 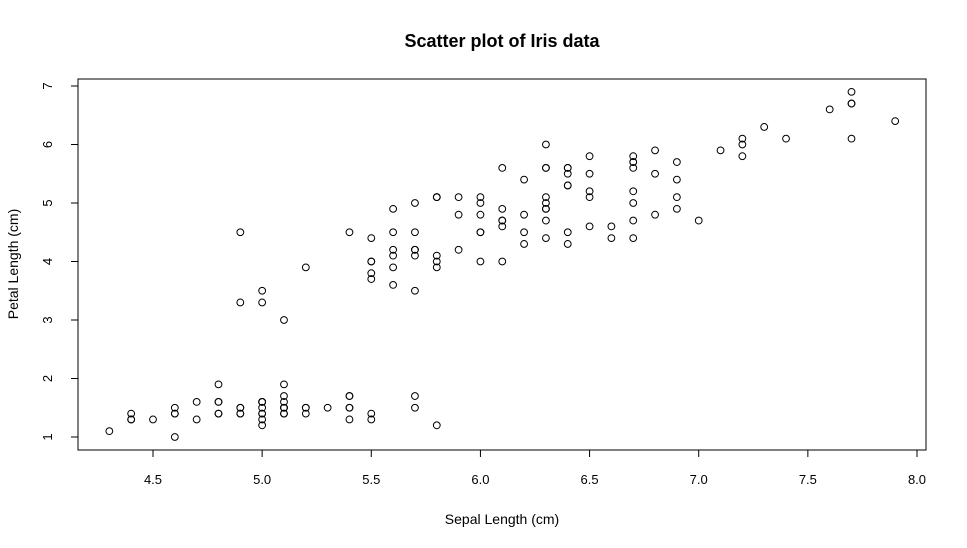 I want to click on x-tick-label: 8.0, so click(x=917, y=479).